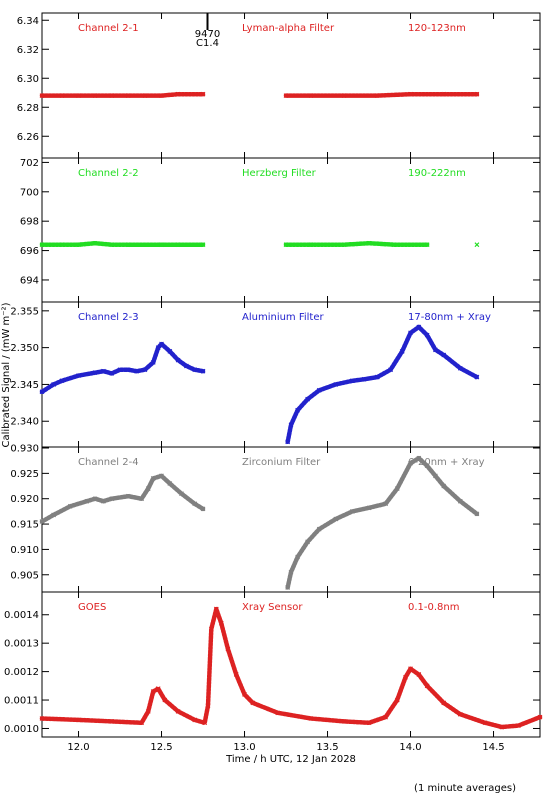  I want to click on x-tick-label: 13.0, so click(244, 747).